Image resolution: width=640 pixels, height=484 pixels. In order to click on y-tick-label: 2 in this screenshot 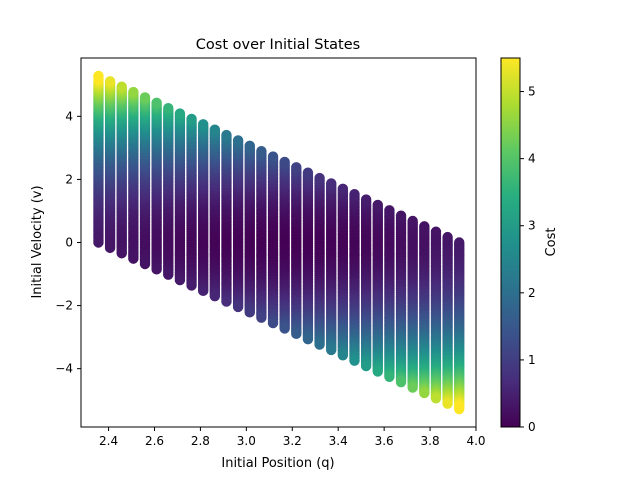, I will do `click(69, 179)`.